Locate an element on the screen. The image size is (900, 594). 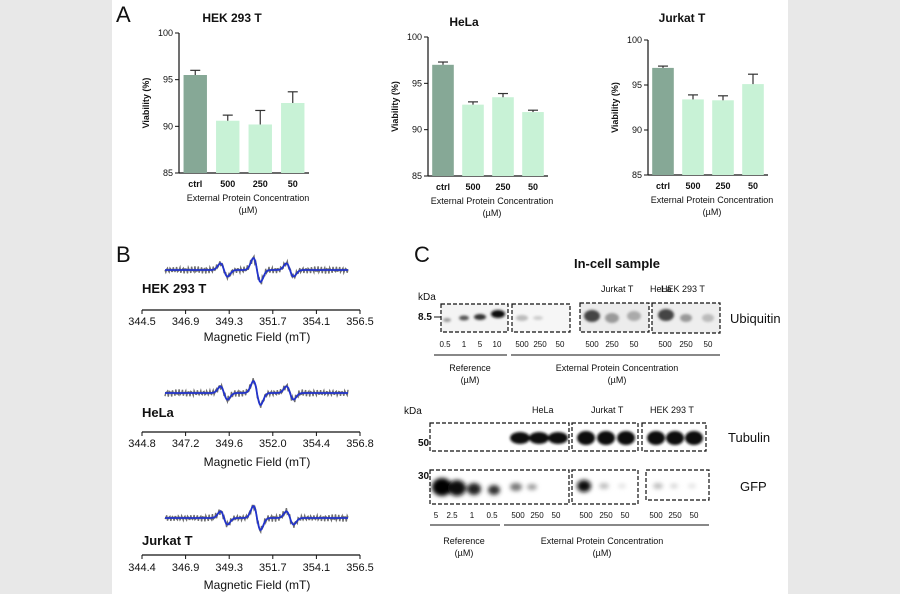
y-tick-label: 100 is located at coordinates (634, 40).